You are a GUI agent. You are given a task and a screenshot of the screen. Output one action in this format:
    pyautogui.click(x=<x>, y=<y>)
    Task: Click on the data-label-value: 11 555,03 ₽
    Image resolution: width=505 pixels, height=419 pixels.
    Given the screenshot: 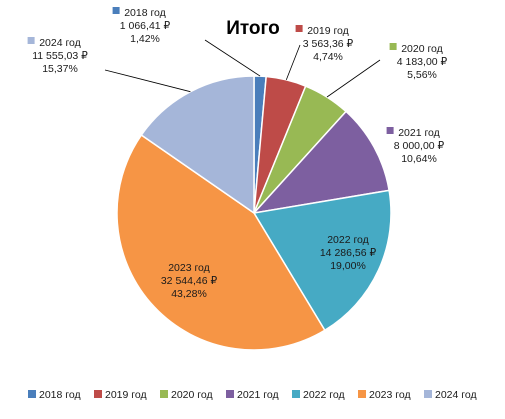 What is the action you would take?
    pyautogui.click(x=60, y=56)
    